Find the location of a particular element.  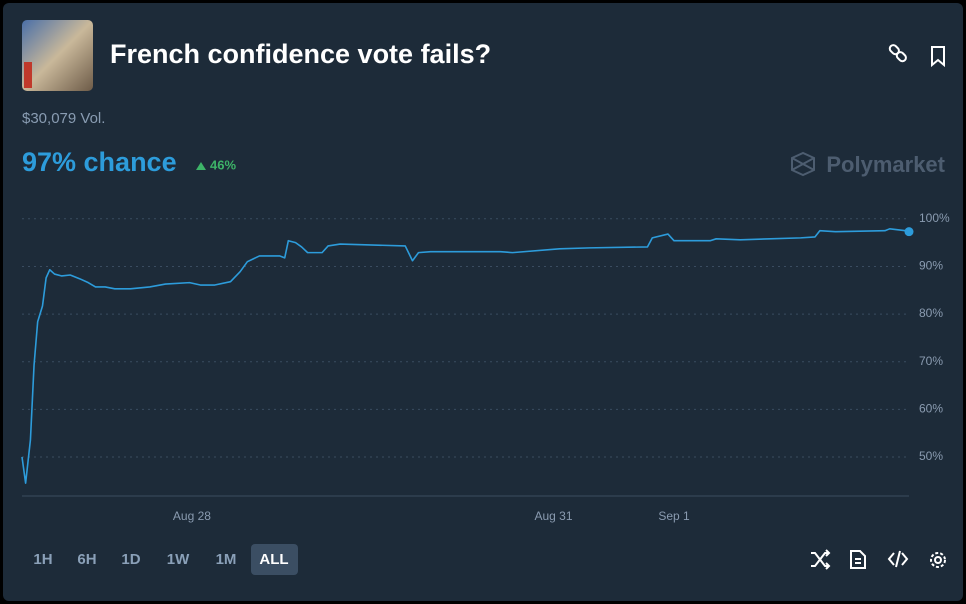

x-tick-label: Aug 31 is located at coordinates (553, 516).